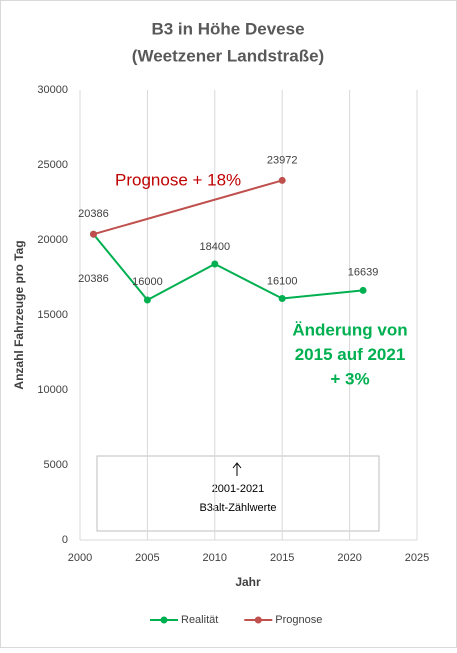  What do you see at coordinates (349, 378) in the screenshot?
I see `annotation: + 3%` at bounding box center [349, 378].